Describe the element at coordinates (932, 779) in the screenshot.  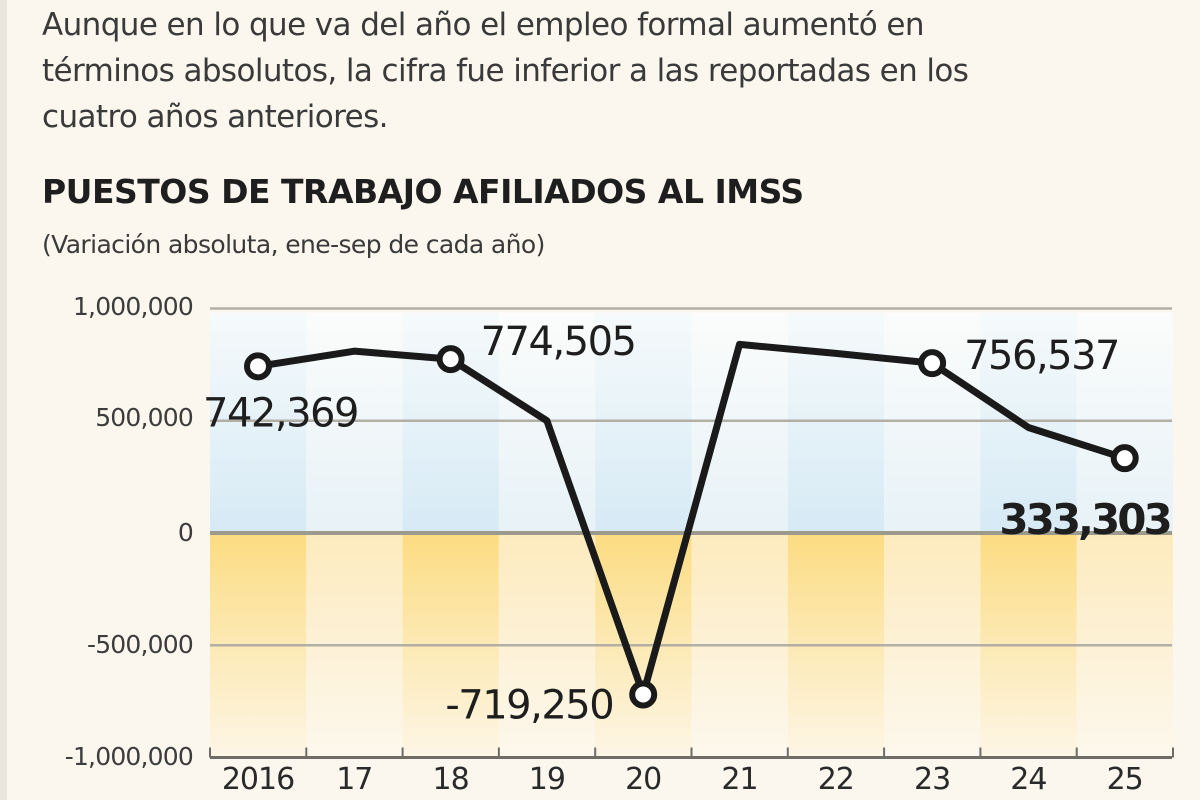
I see `x-tick-label: 23` at that location.